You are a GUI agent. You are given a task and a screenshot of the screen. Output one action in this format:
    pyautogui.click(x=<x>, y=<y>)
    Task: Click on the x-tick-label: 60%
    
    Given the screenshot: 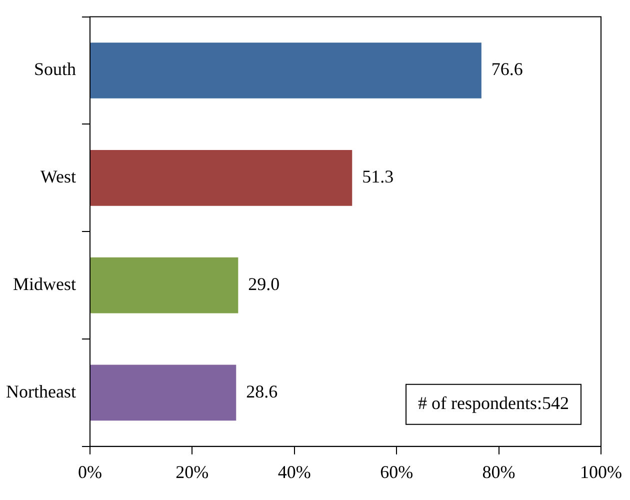 What is the action you would take?
    pyautogui.click(x=397, y=472)
    